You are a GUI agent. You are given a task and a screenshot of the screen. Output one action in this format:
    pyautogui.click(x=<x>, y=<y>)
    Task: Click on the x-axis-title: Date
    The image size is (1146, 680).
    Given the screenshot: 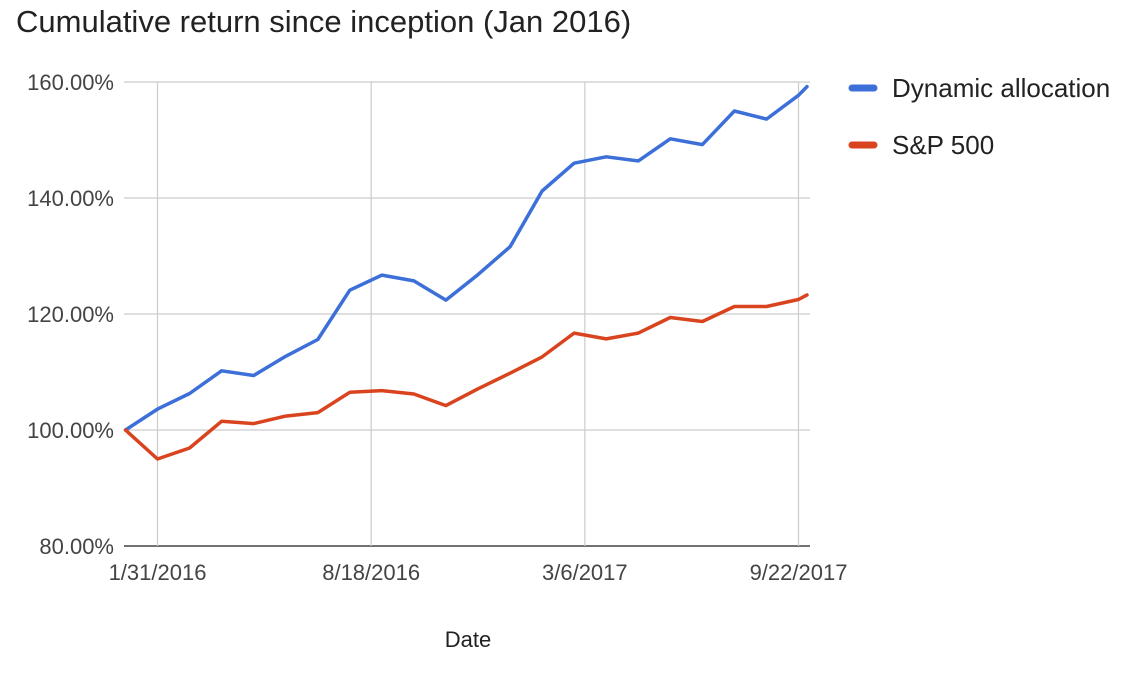 What is the action you would take?
    pyautogui.click(x=468, y=639)
    